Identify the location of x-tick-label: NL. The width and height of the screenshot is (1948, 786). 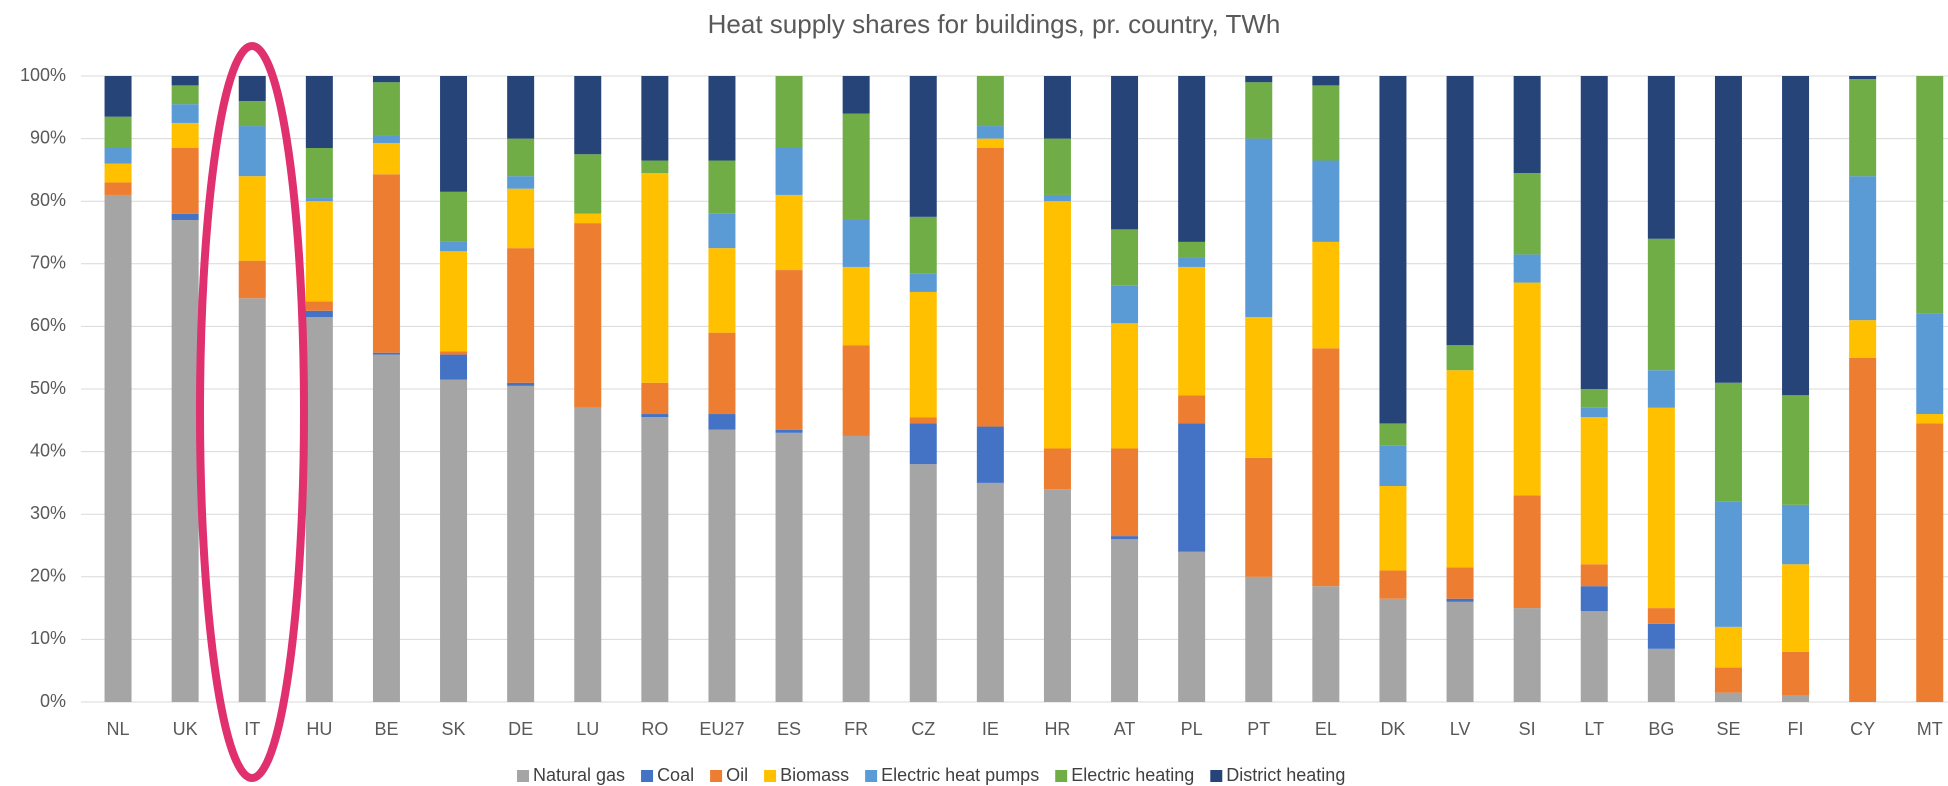
(118, 729).